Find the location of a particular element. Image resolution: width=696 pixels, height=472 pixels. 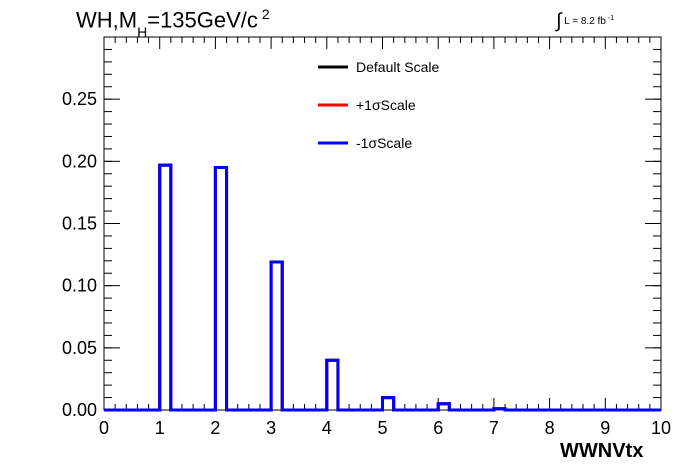

x-tick-label: 6 is located at coordinates (438, 428).